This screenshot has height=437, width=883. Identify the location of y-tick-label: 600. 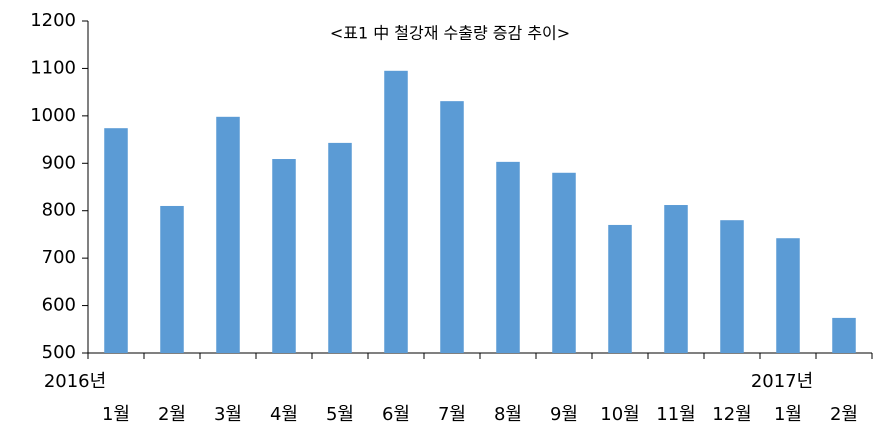
(59, 305).